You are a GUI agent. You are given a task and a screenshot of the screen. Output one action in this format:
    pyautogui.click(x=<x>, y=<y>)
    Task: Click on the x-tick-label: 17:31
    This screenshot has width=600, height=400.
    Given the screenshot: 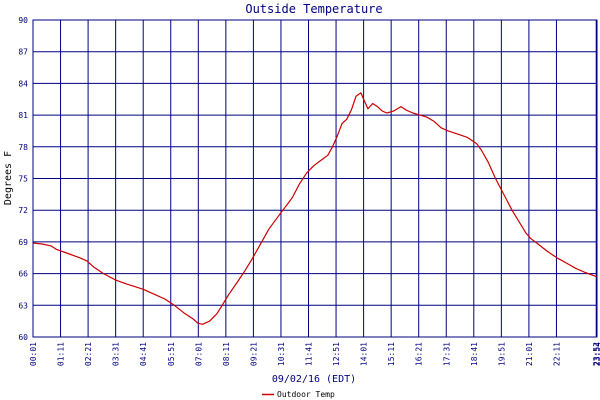 What is the action you would take?
    pyautogui.click(x=446, y=354)
    